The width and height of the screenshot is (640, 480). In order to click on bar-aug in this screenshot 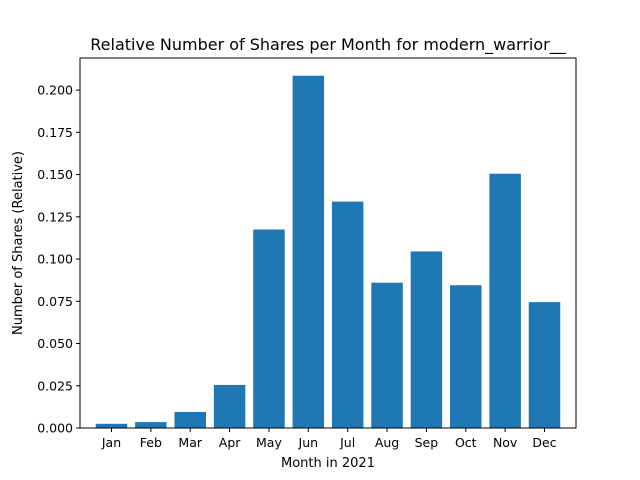, I will do `click(387, 355)`.